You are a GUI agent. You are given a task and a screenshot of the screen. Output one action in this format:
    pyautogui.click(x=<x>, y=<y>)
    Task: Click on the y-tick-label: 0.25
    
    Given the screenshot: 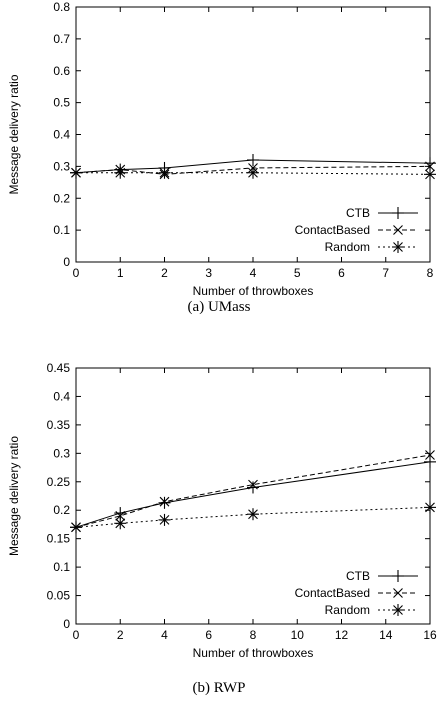 What is the action you would take?
    pyautogui.click(x=59, y=482)
    